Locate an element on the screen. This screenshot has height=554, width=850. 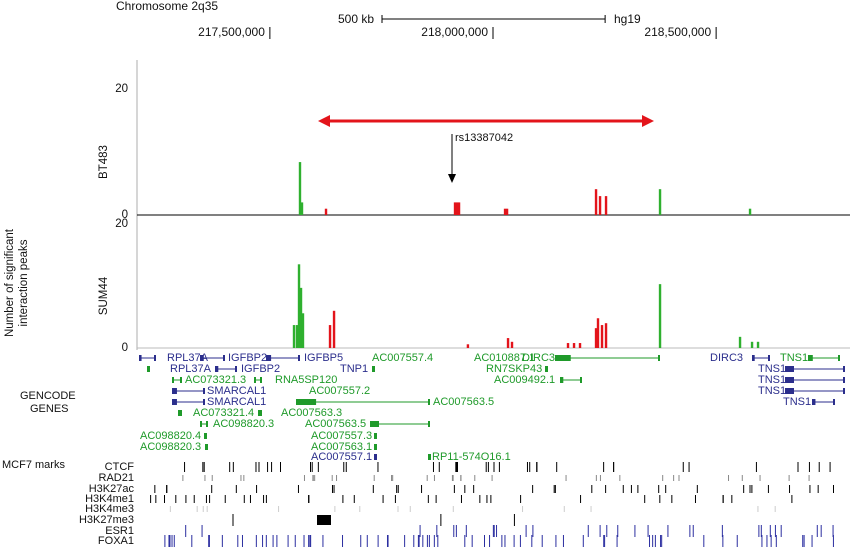
panel-title: BT483 is located at coordinates (104, 162).